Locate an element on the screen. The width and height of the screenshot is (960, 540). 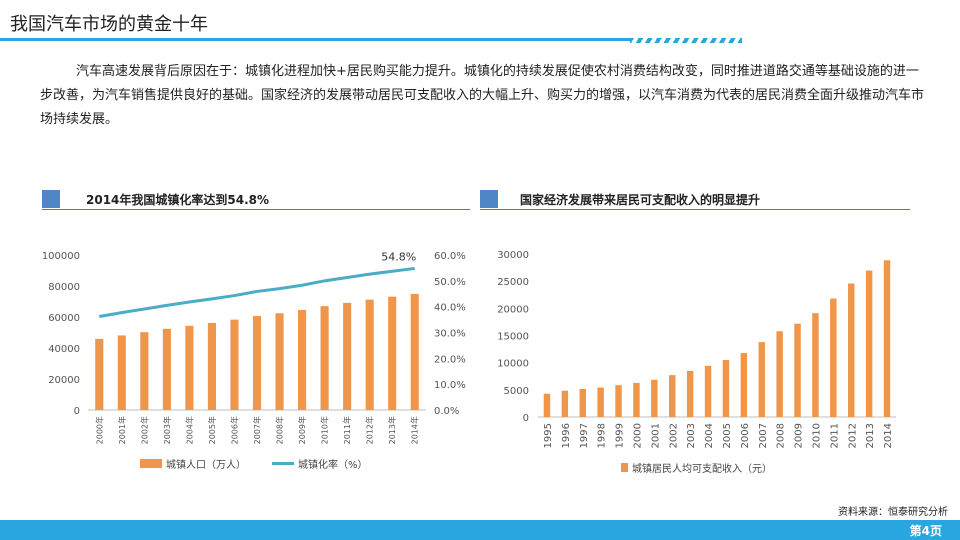
y2-tick-label: 10.0% is located at coordinates (450, 385).